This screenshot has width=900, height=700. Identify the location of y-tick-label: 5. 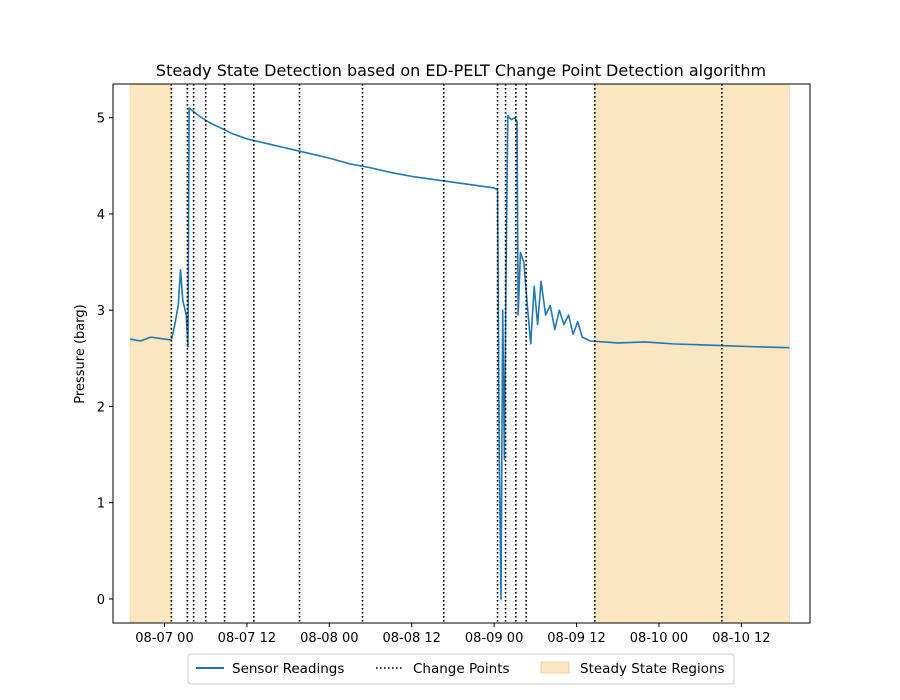
(101, 119).